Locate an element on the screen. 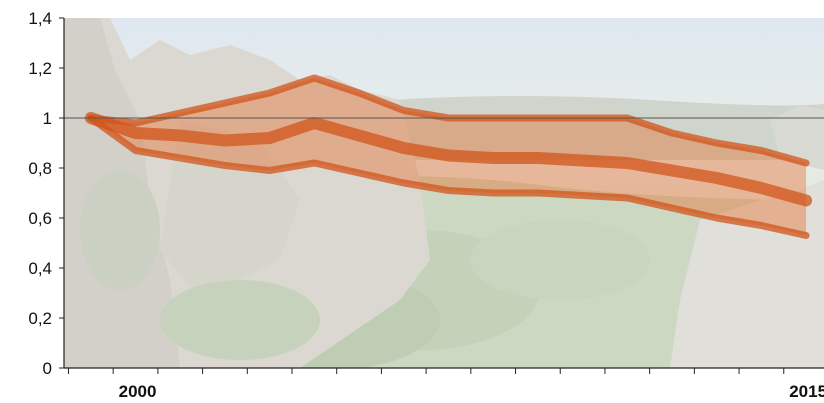 This screenshot has width=824, height=403. y-tick-label: 0,8 is located at coordinates (40, 168).